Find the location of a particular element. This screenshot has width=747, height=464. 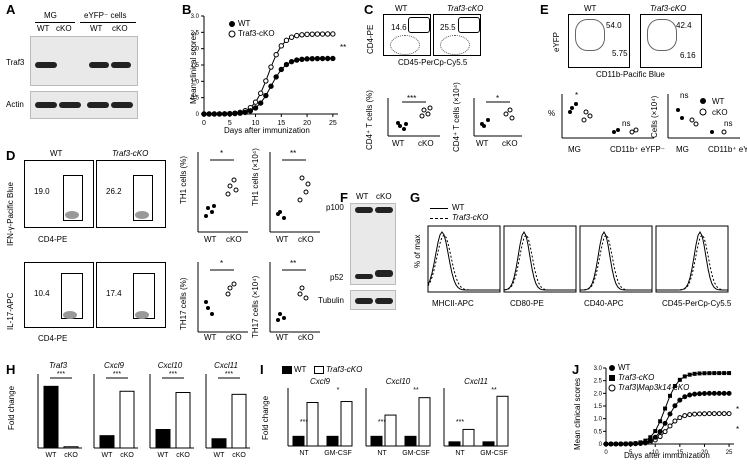

tick-label: 5 is located at coordinates (230, 123).